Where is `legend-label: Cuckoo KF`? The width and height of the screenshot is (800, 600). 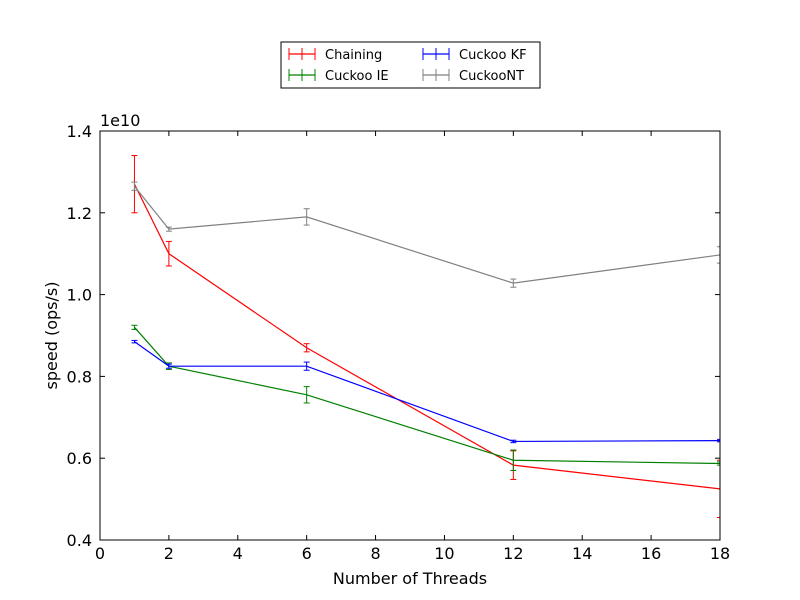
legend-label: Cuckoo KF is located at coordinates (493, 55).